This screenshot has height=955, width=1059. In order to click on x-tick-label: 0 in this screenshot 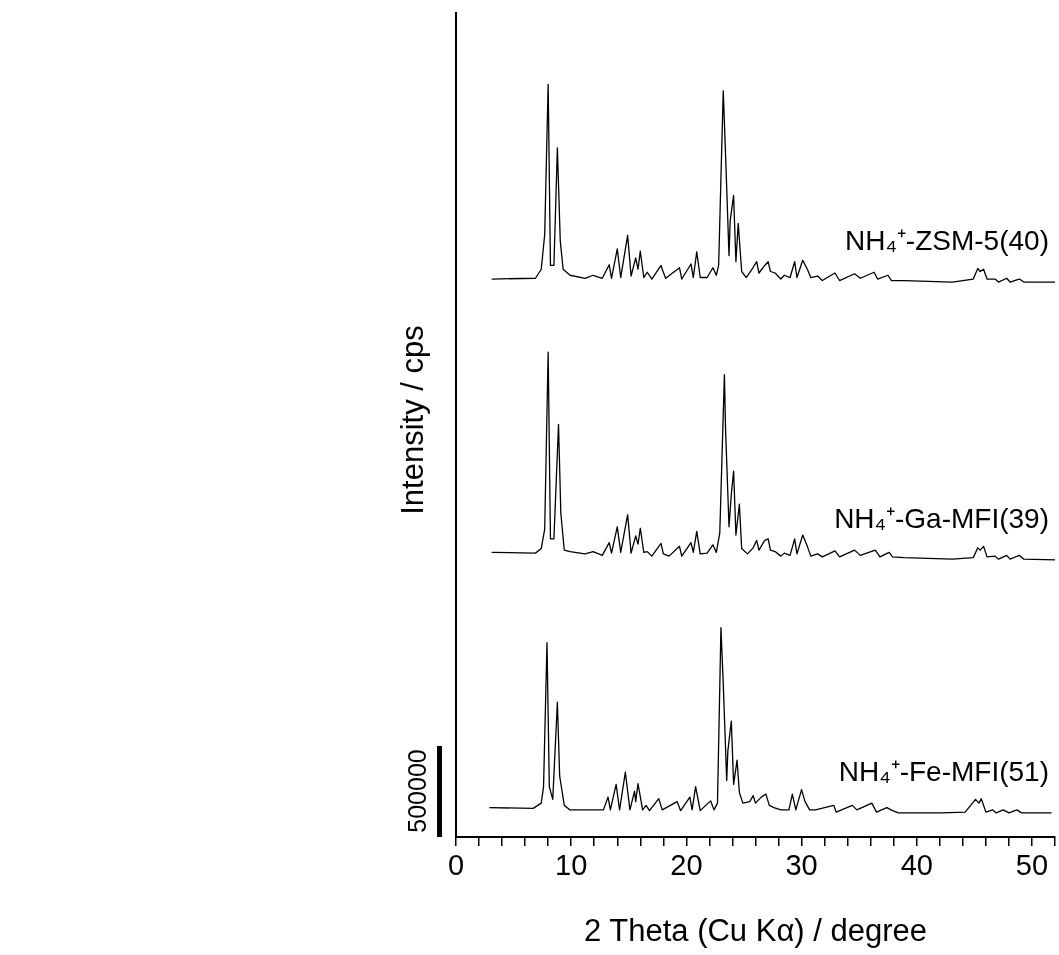, I will do `click(456, 865)`.